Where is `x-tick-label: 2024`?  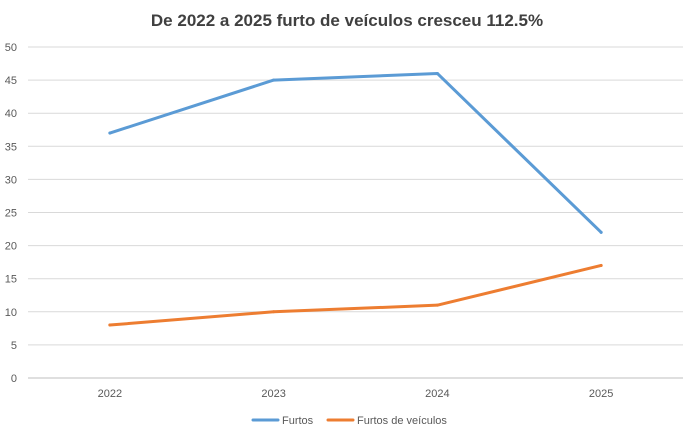
x-tick-label: 2024 is located at coordinates (437, 394).